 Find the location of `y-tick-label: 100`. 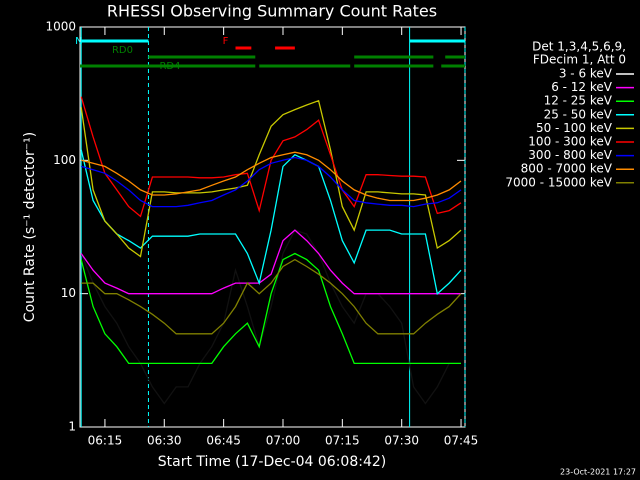

y-tick-label: 100 is located at coordinates (64, 160).